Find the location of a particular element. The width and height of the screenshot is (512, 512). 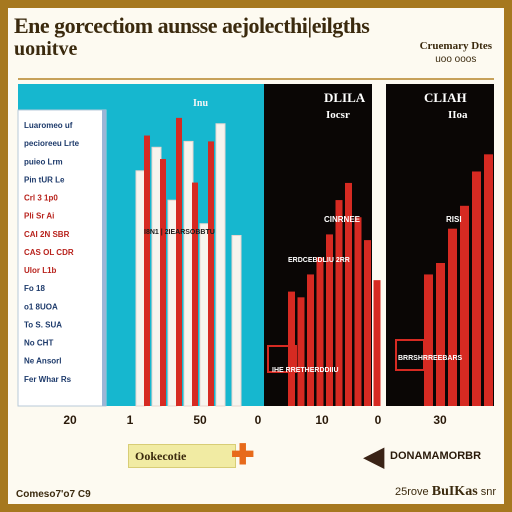

footer-right: 25rove BuIKas snr is located at coordinates (445, 492).